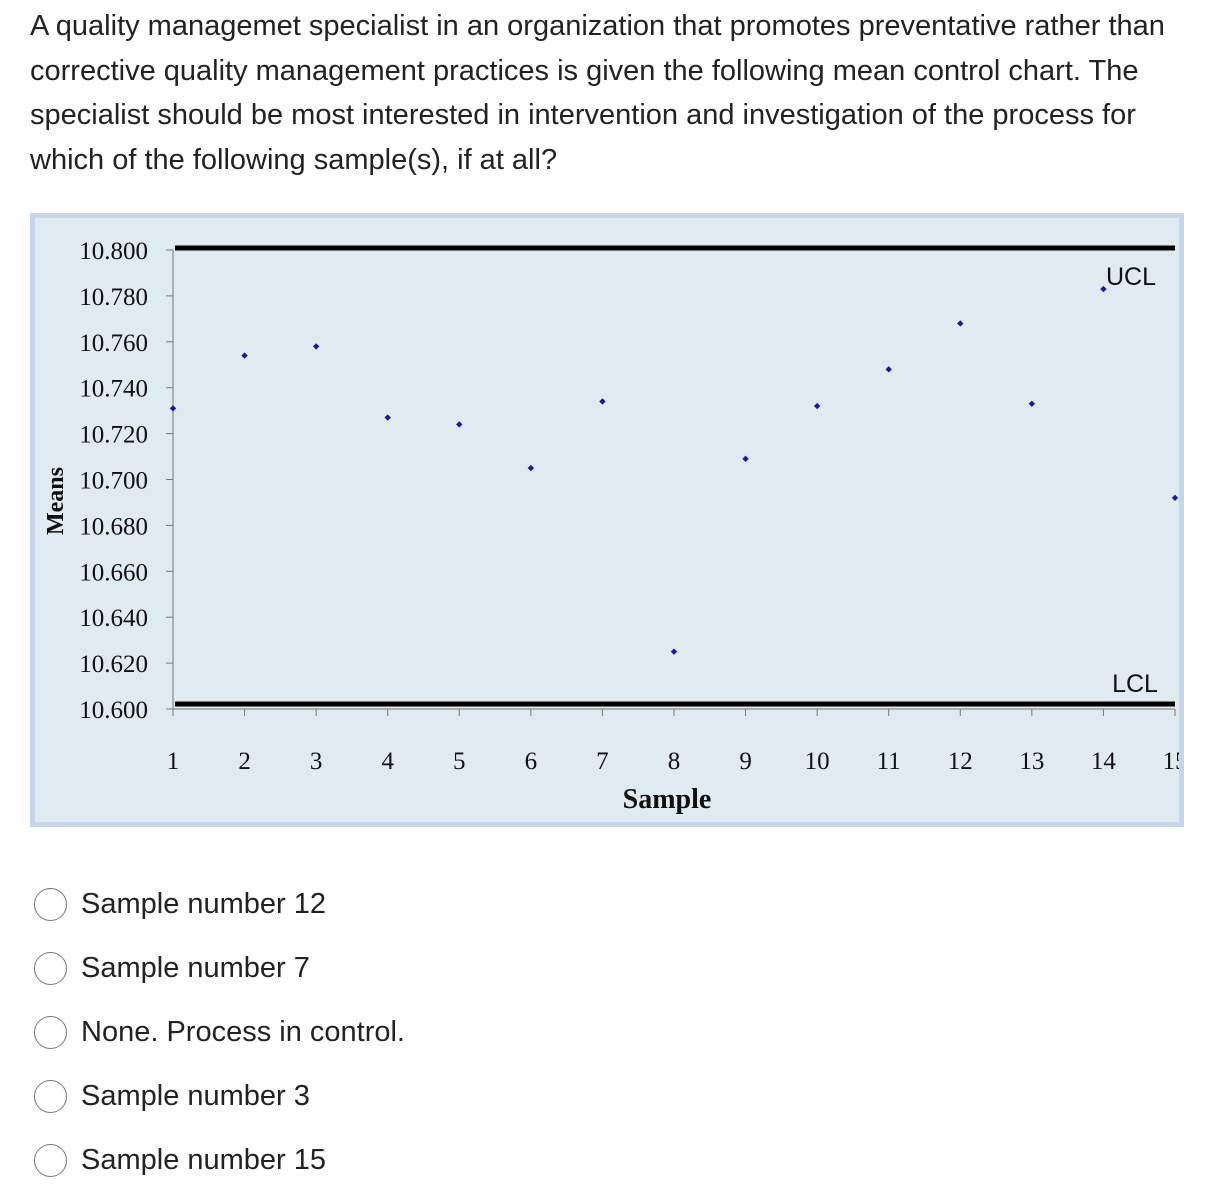 The height and width of the screenshot is (1192, 1214). What do you see at coordinates (960, 761) in the screenshot?
I see `x-tick-label: 12` at bounding box center [960, 761].